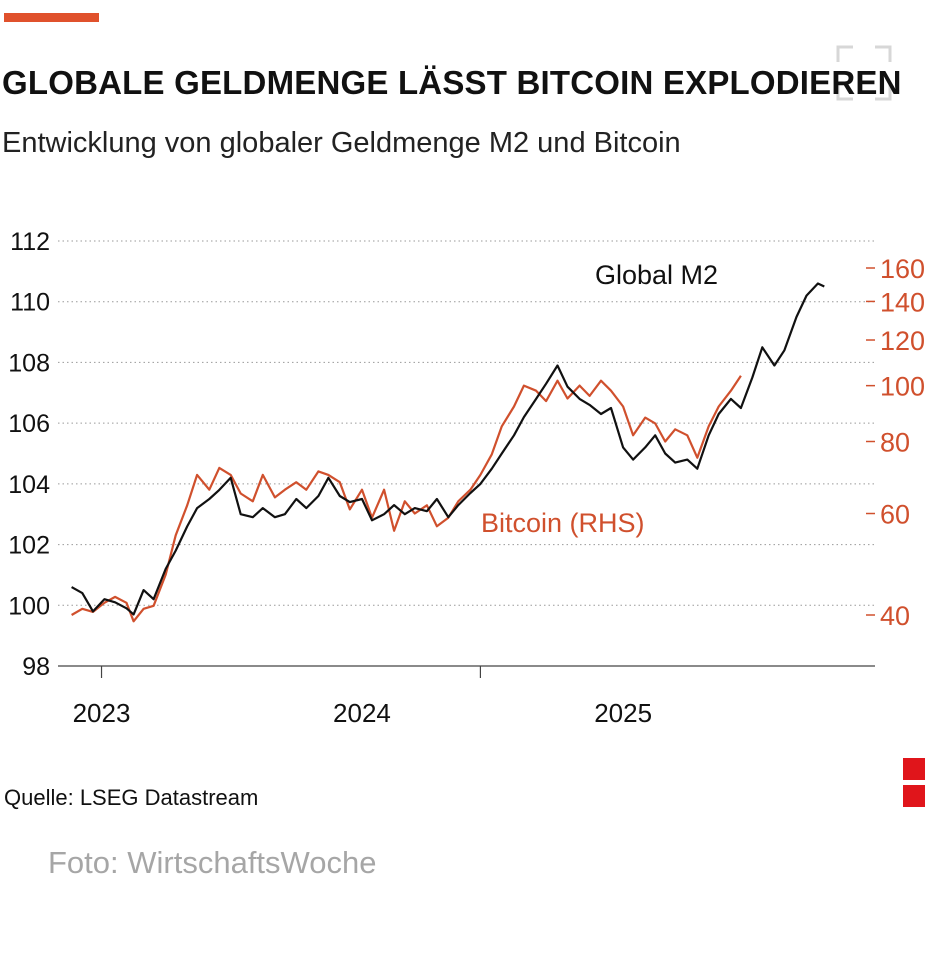 This screenshot has width=931, height=960. What do you see at coordinates (29, 546) in the screenshot?
I see `y-left-tick-label: 102` at bounding box center [29, 546].